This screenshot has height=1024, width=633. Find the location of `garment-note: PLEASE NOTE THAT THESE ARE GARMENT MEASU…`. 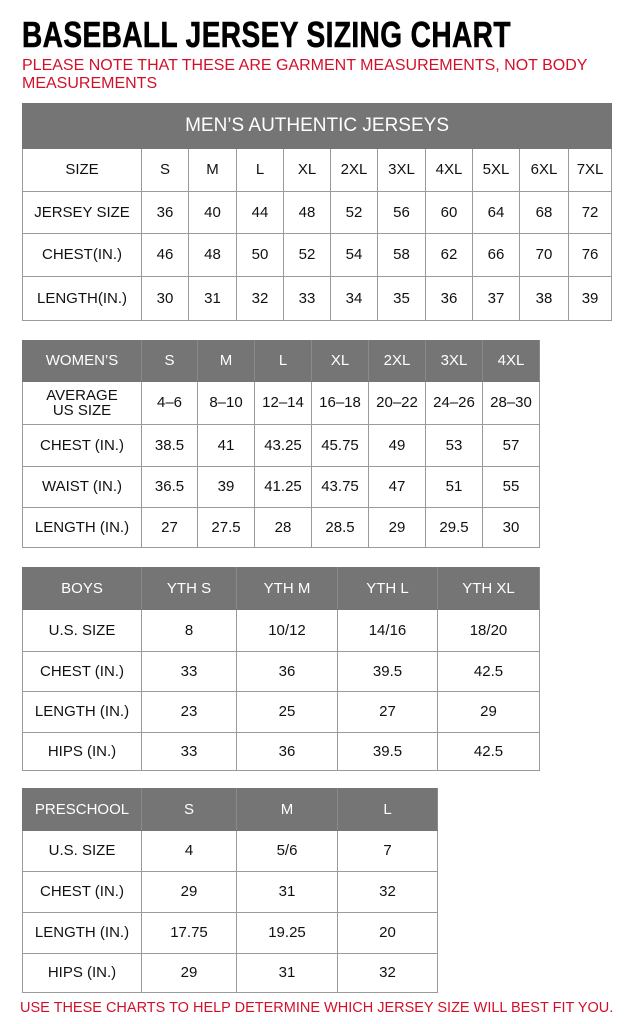

garment-note: PLEASE NOTE THAT THESE ARE GARMENT MEASU… is located at coordinates (305, 74).